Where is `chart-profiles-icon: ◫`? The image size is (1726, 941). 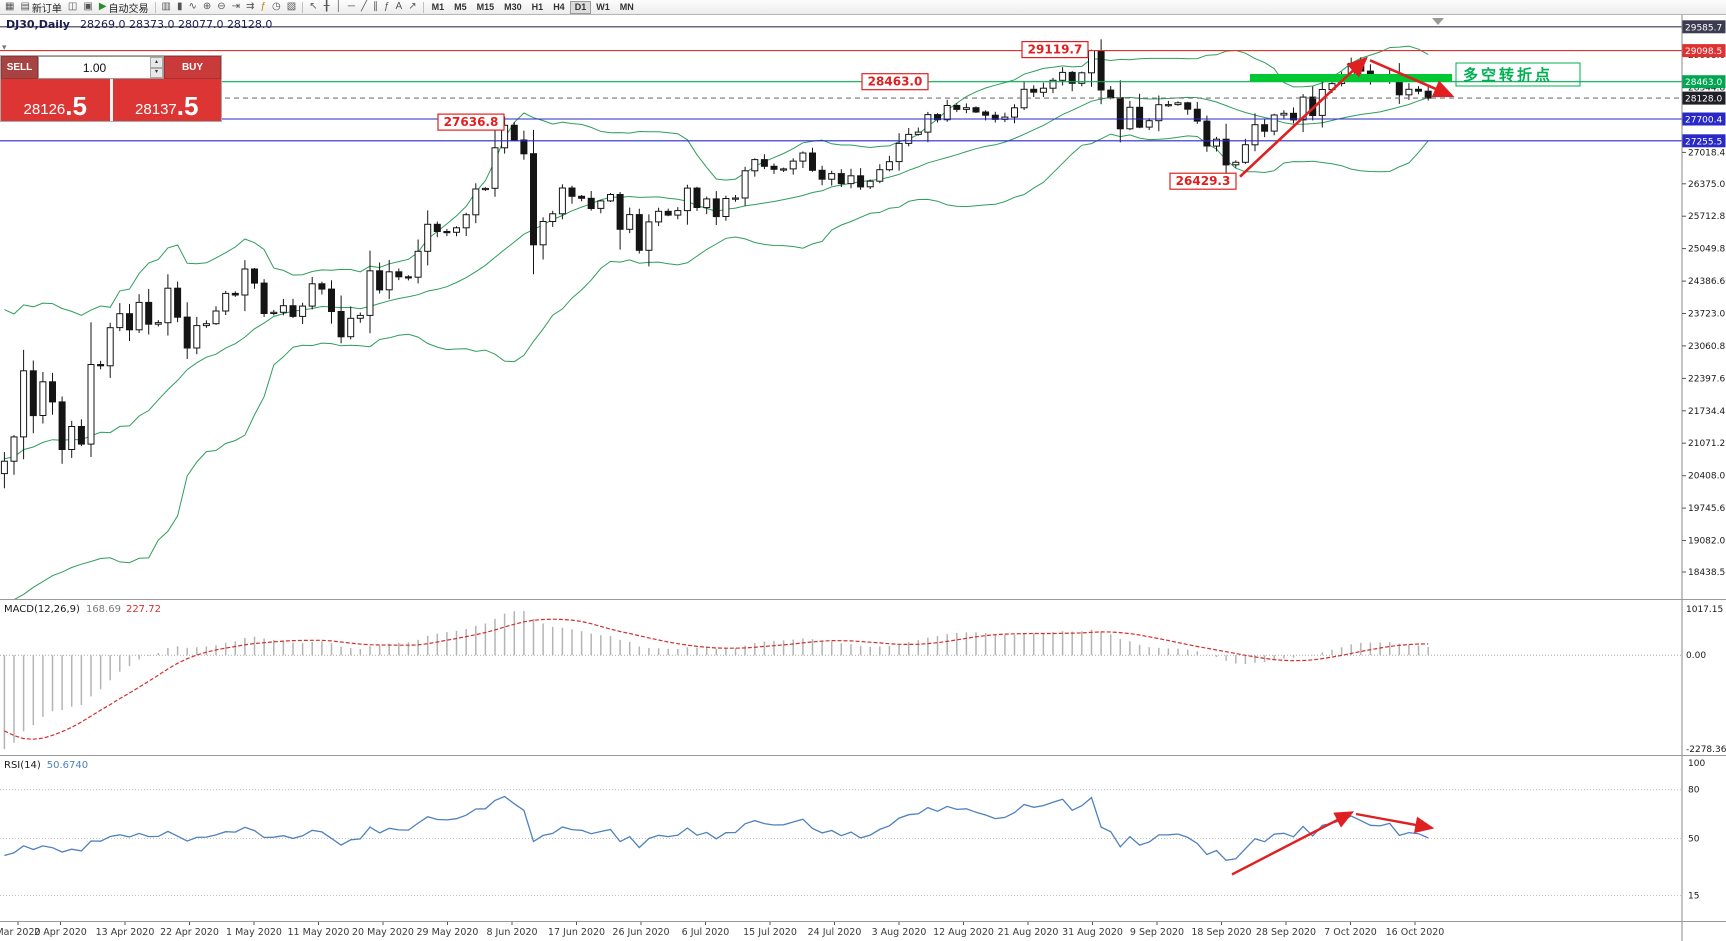 chart-profiles-icon: ◫ is located at coordinates (72, 6).